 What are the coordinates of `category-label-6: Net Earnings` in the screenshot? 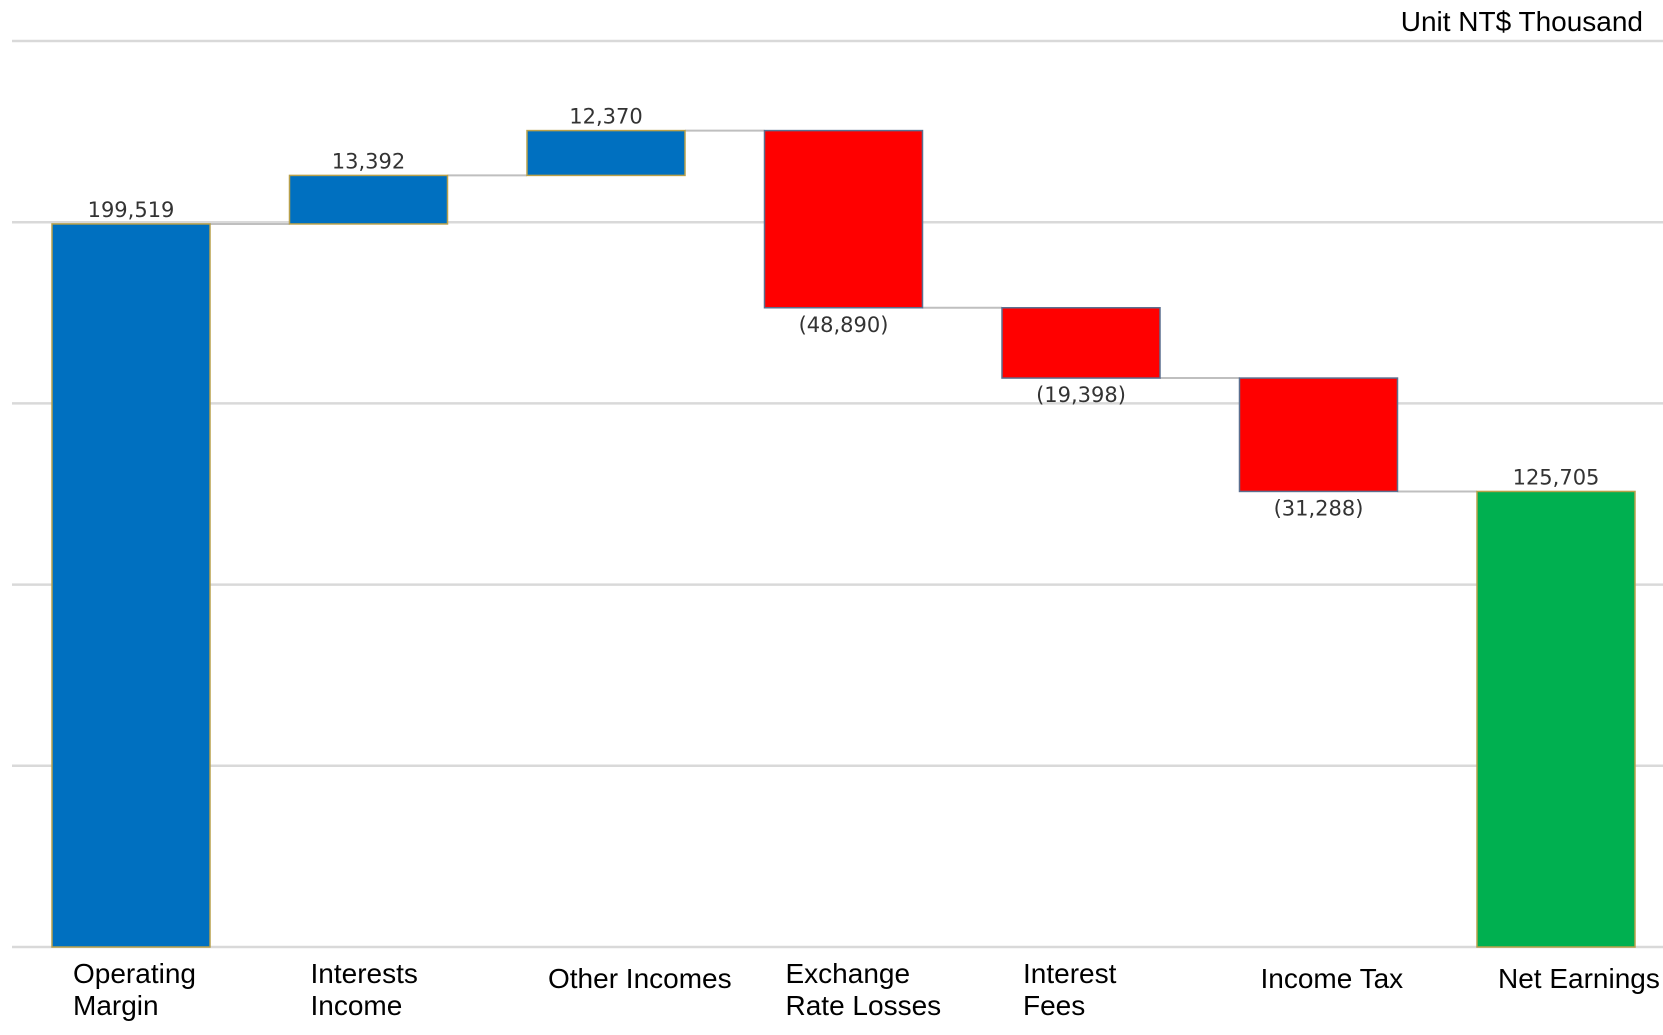 It's located at (1579, 978).